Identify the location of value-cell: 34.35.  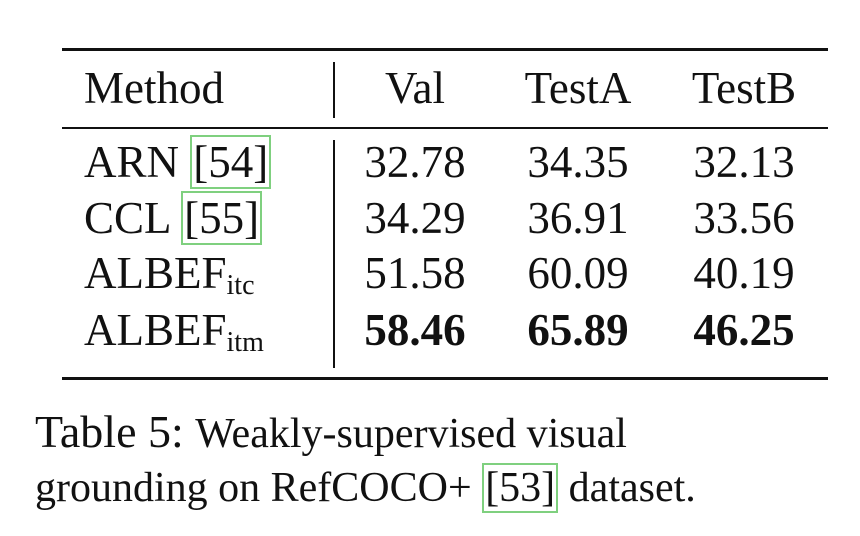
(578, 162).